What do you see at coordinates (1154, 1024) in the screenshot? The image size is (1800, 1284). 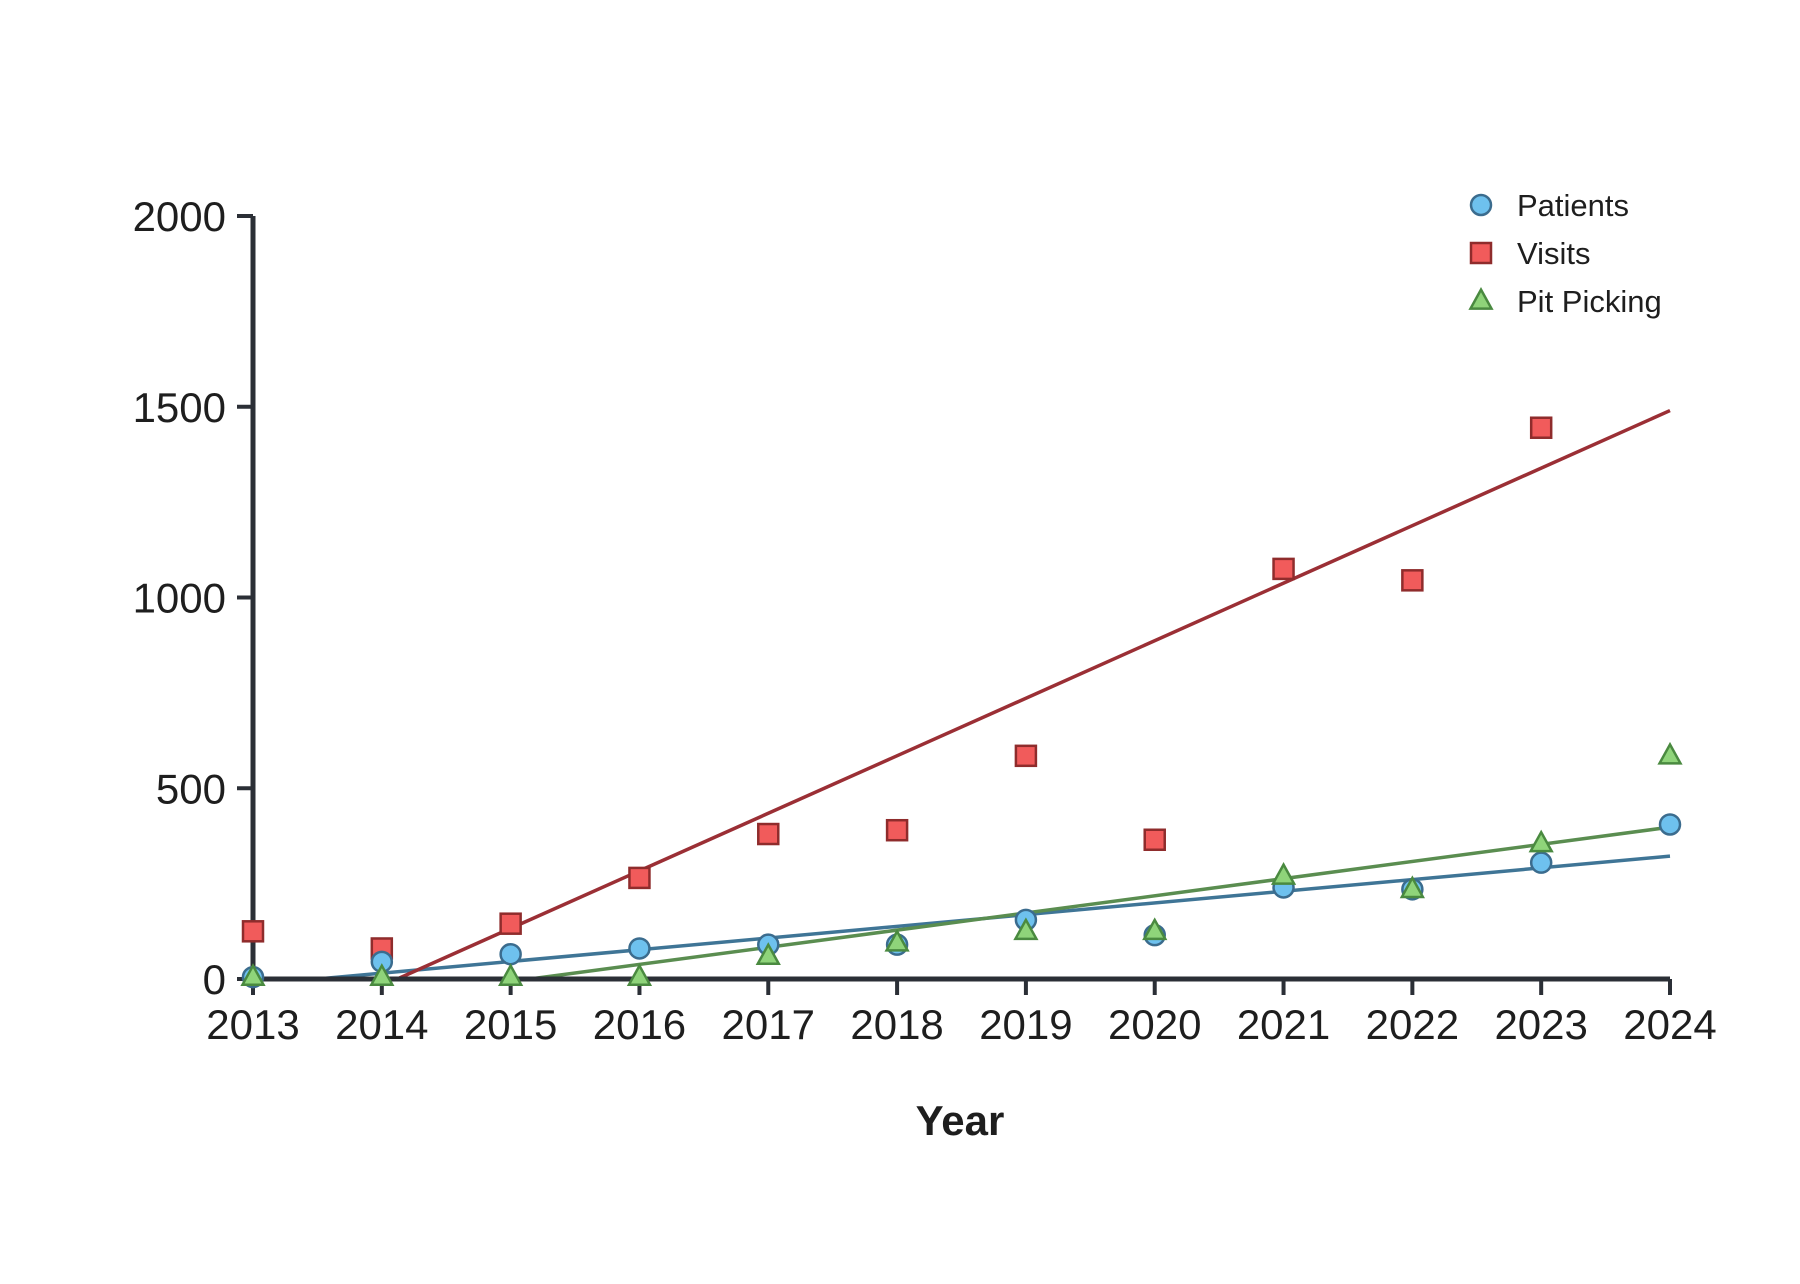 I see `x-tick-label: 2020` at bounding box center [1154, 1024].